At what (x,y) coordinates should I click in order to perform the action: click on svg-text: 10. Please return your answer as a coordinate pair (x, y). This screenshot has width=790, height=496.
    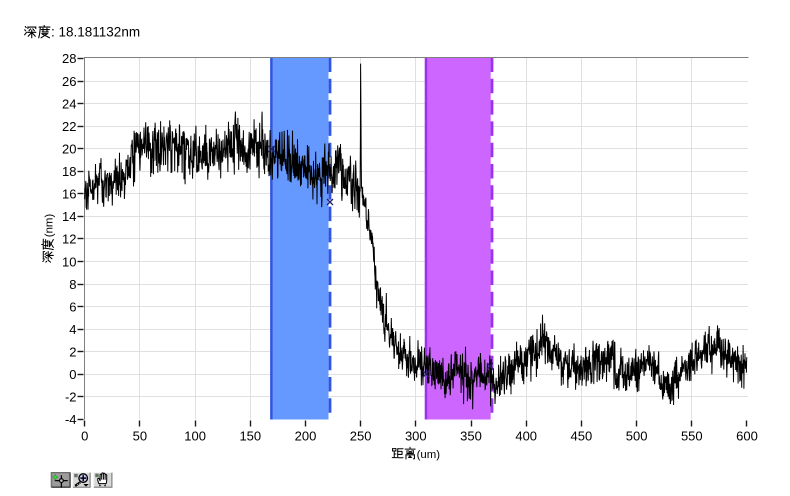
    Looking at the image, I should click on (69, 261).